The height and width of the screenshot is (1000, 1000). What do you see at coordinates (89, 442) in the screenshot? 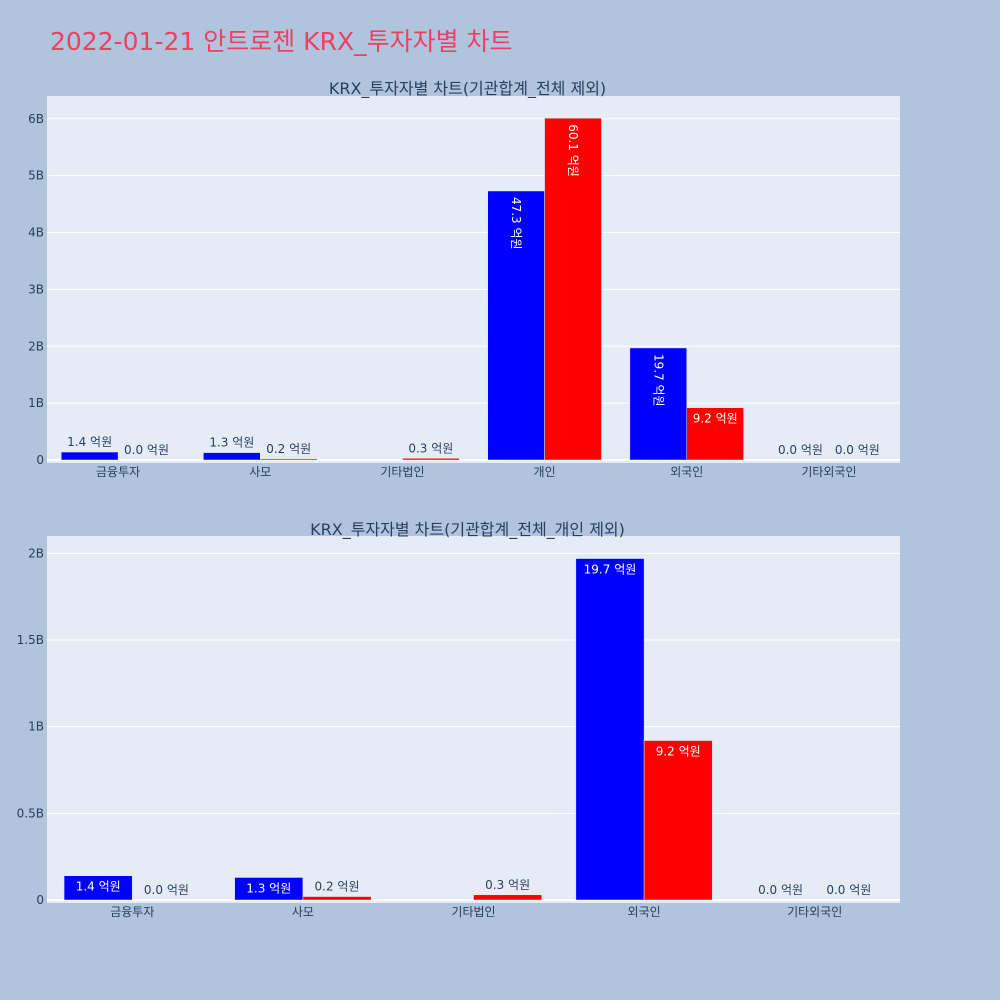
I see `chart1-data-label: 1.4 억원` at bounding box center [89, 442].